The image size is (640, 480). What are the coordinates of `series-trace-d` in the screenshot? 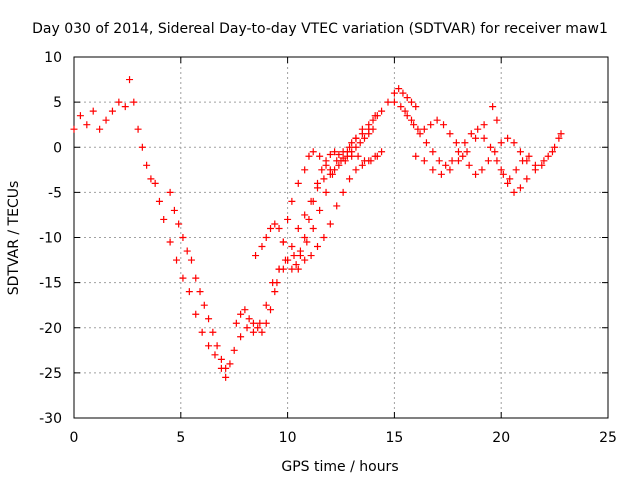 It's located at (314, 199).